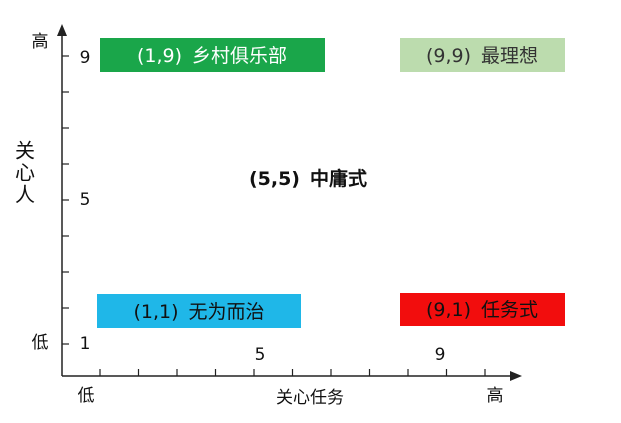  Describe the element at coordinates (448, 310) in the screenshot. I see `coords: (9,1)` at that location.